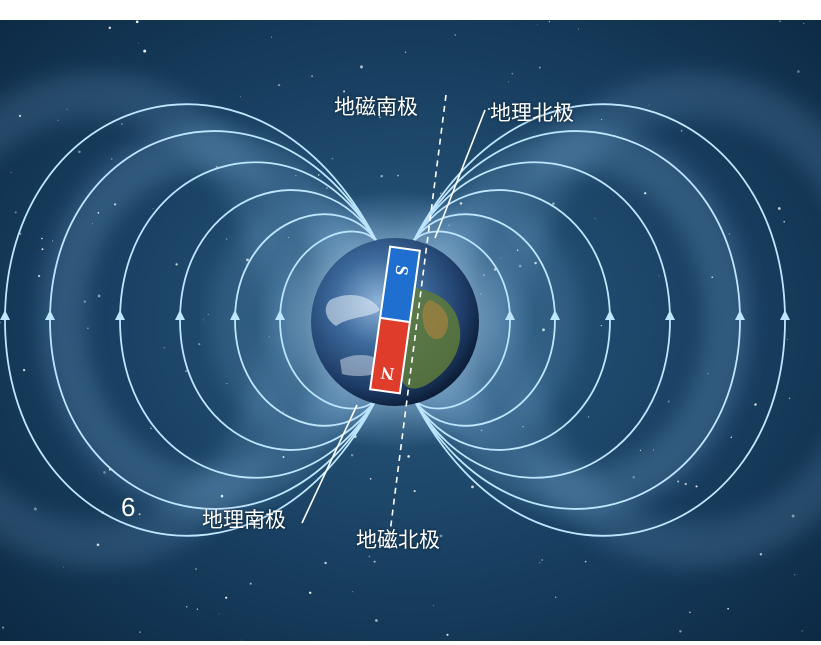  Describe the element at coordinates (532, 113) in the screenshot. I see `label-geographic-north: 地理北极` at that location.